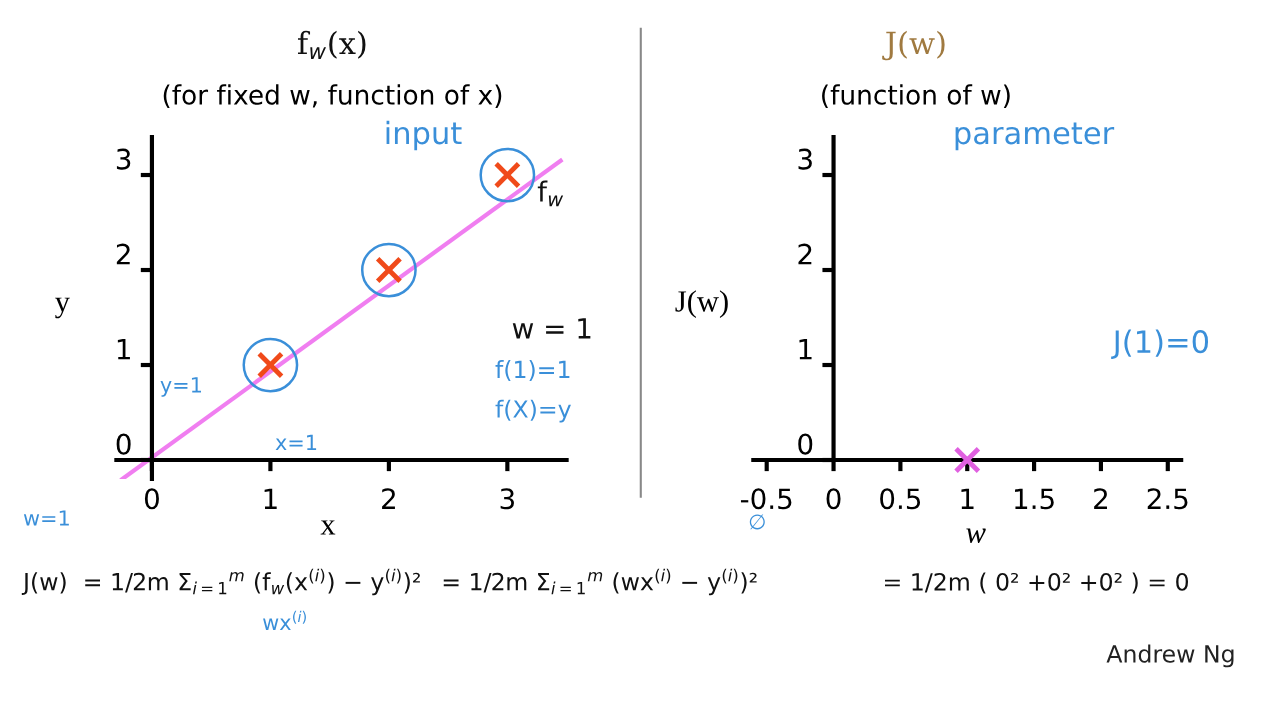 The height and width of the screenshot is (720, 1279). I want to click on x-tick-label: 0.5, so click(900, 499).